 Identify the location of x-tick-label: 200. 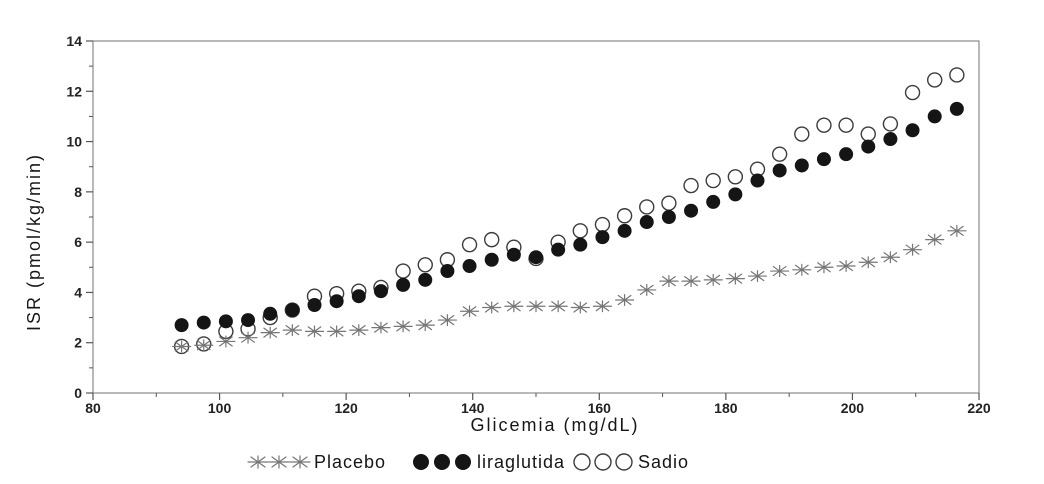
(853, 408).